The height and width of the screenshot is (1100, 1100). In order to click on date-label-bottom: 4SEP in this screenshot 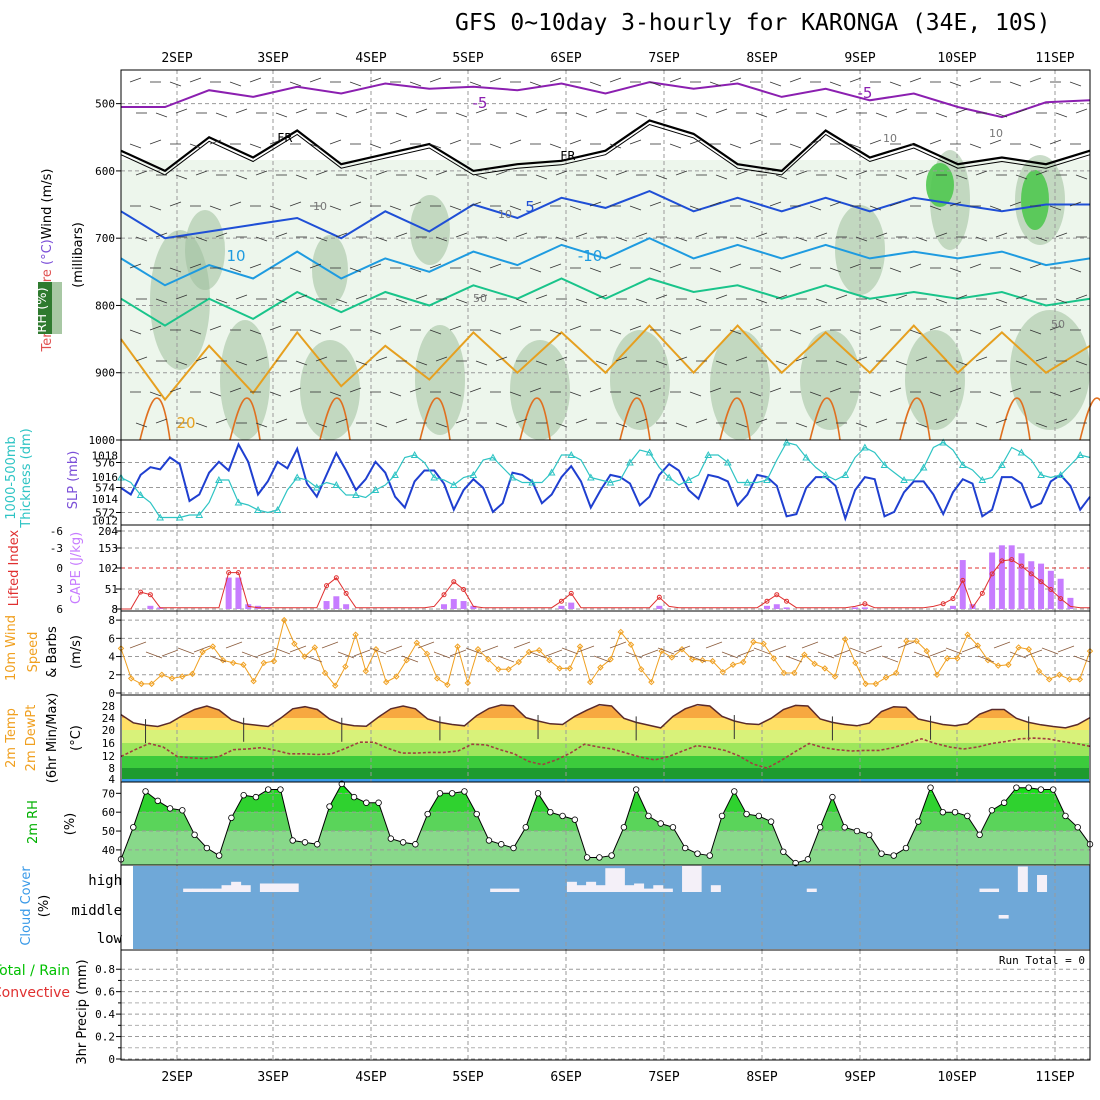, I will do `click(370, 1077)`.